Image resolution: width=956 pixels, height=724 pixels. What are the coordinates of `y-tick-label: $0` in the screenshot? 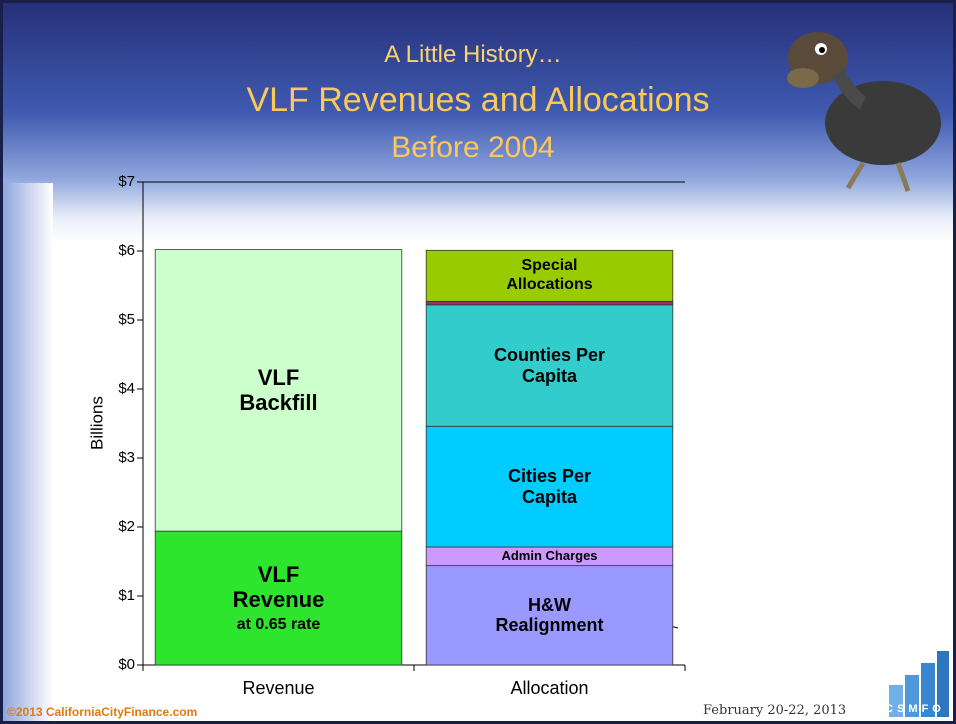 It's located at (126, 664).